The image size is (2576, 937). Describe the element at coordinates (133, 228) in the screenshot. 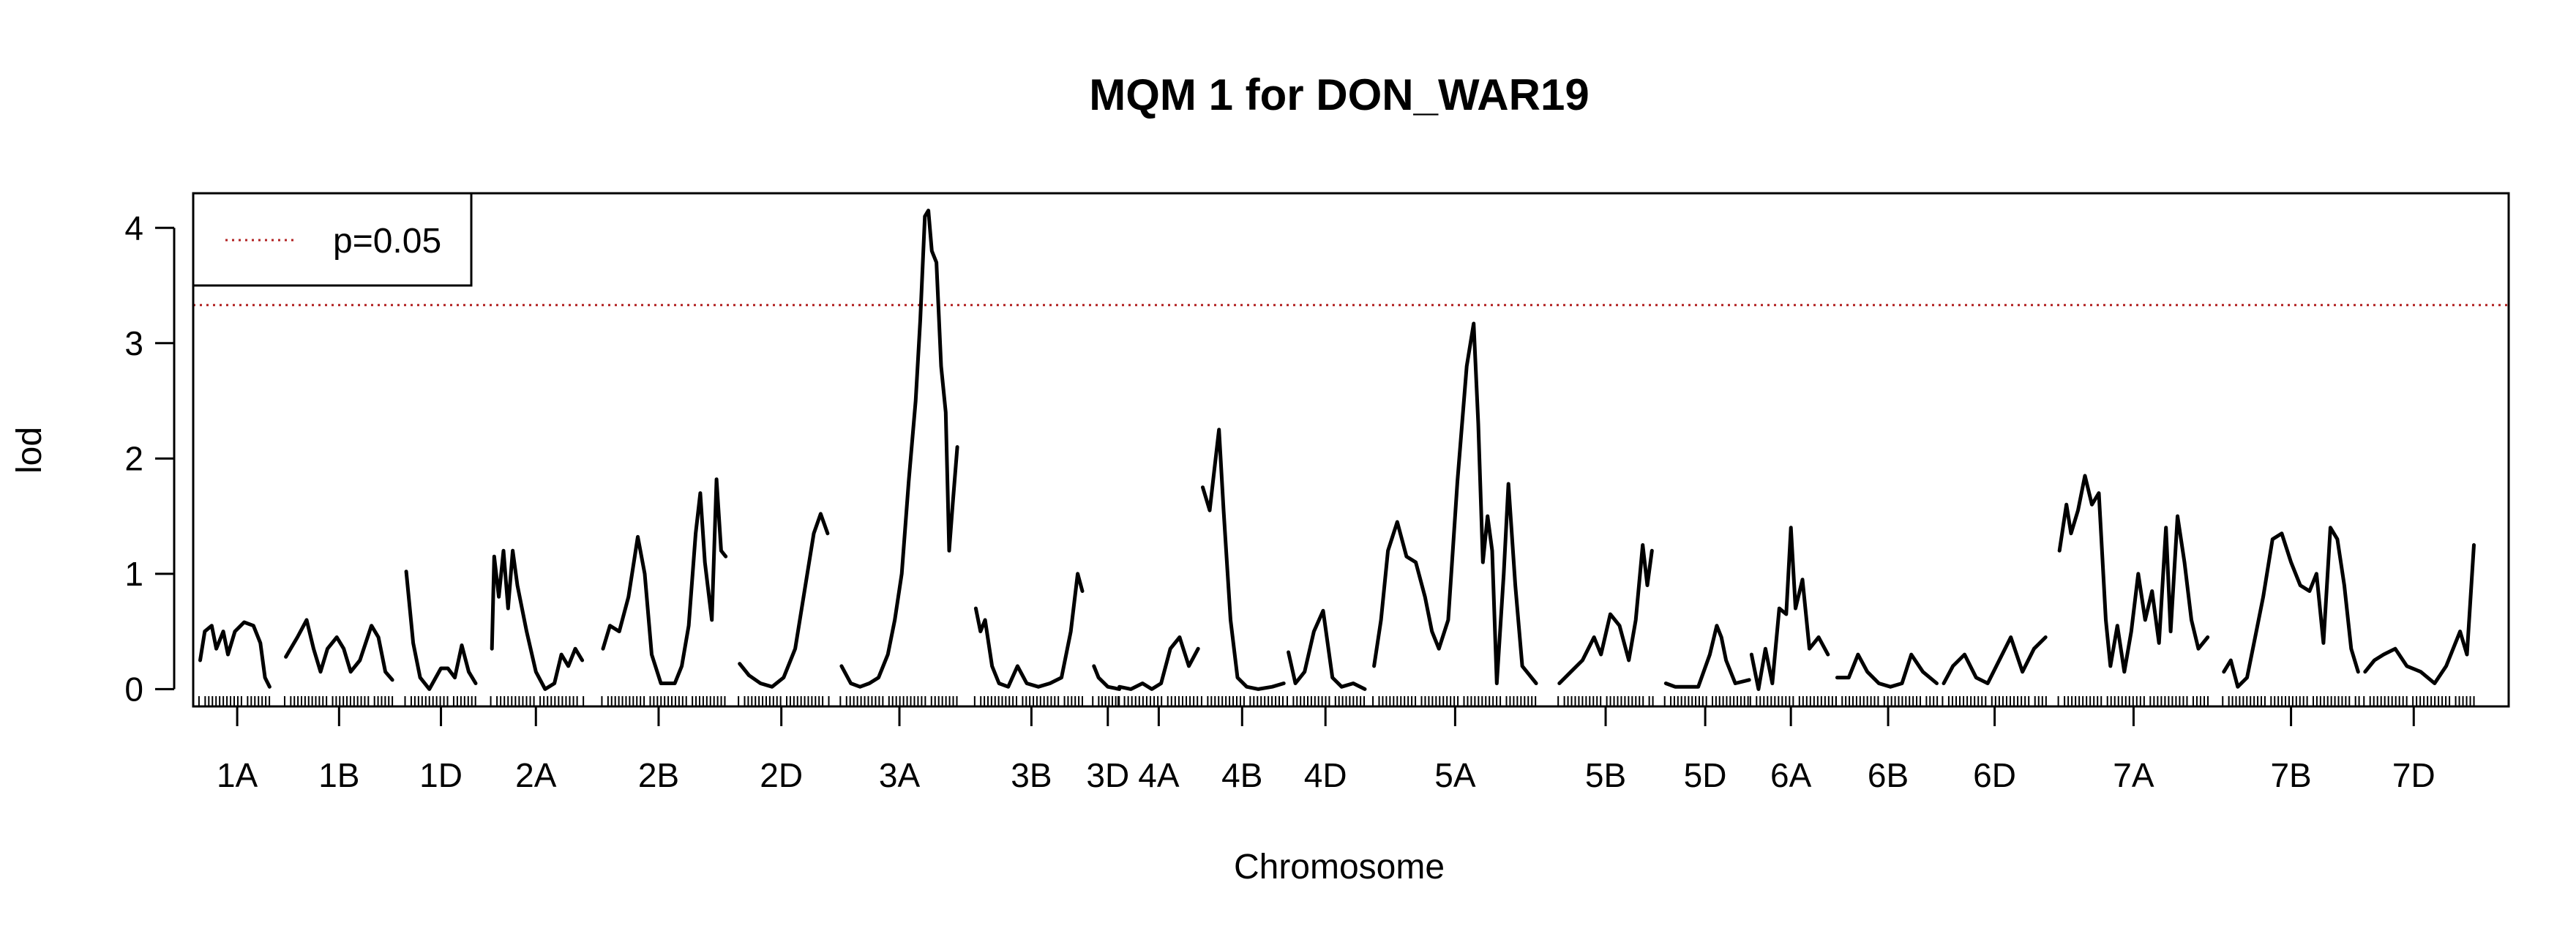

I see `y-tick-label: 4` at that location.